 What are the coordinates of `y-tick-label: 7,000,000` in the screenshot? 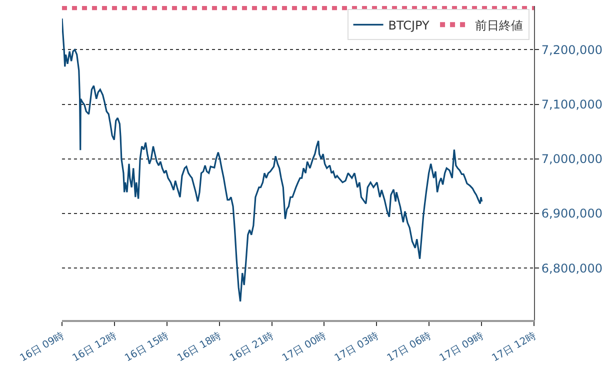 It's located at (571, 159).